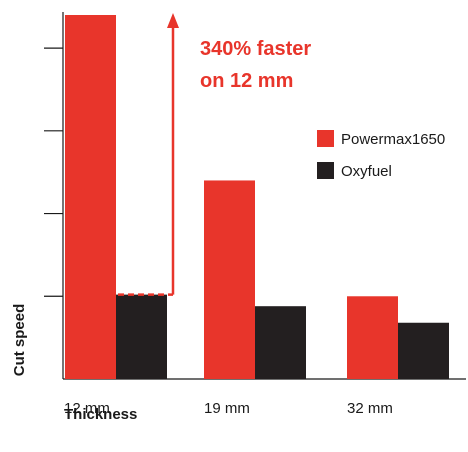 The height and width of the screenshot is (452, 468). I want to click on bar-powermax1650-32-mm, so click(372, 337).